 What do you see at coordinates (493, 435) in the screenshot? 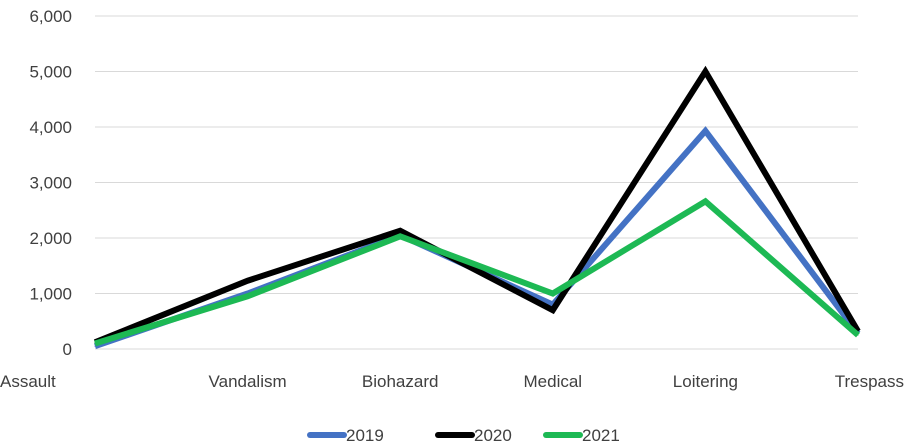
I see `legend-label: 2020` at bounding box center [493, 435].